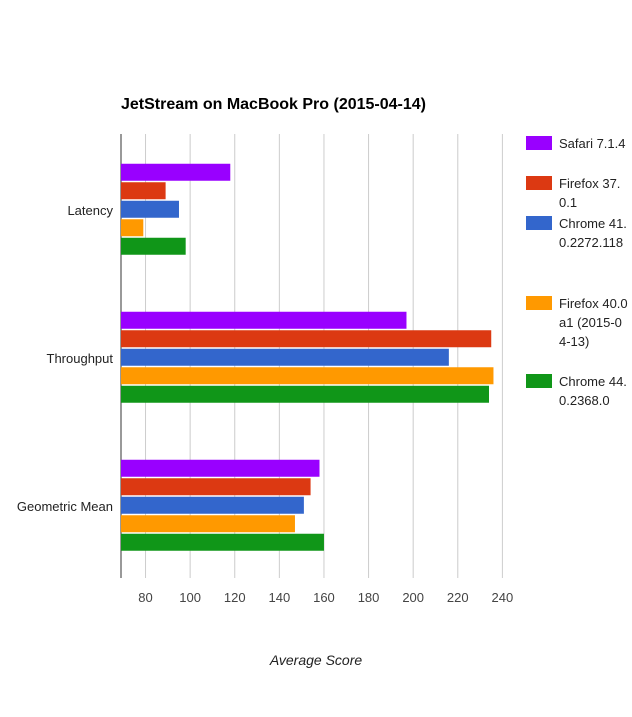  What do you see at coordinates (80, 358) in the screenshot?
I see `y-category-label: Throughput` at bounding box center [80, 358].